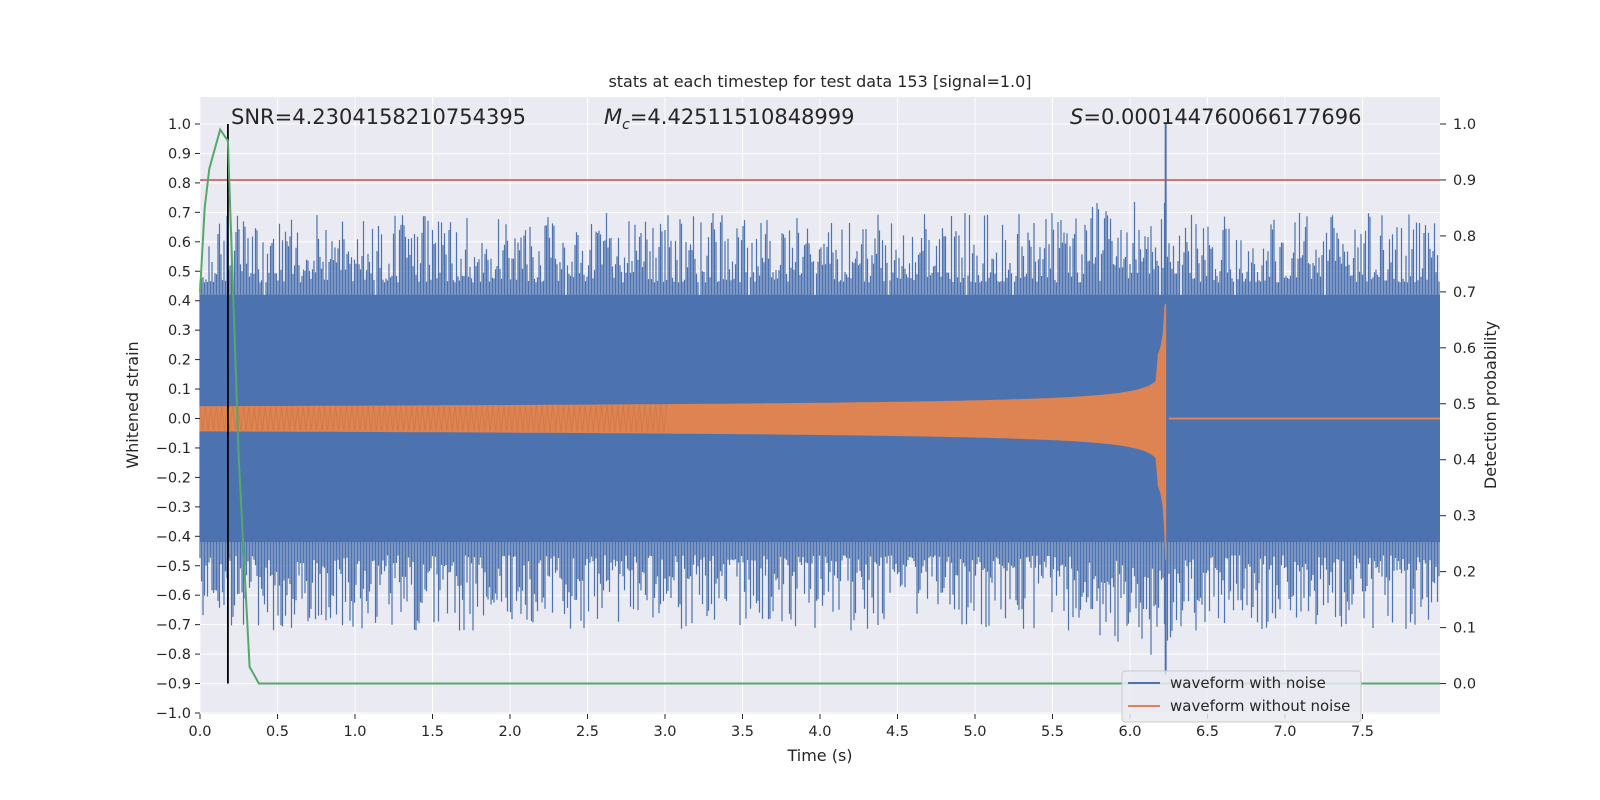 The width and height of the screenshot is (1600, 800). Describe the element at coordinates (664, 732) in the screenshot. I see `x-tick-label: 3.0` at that location.